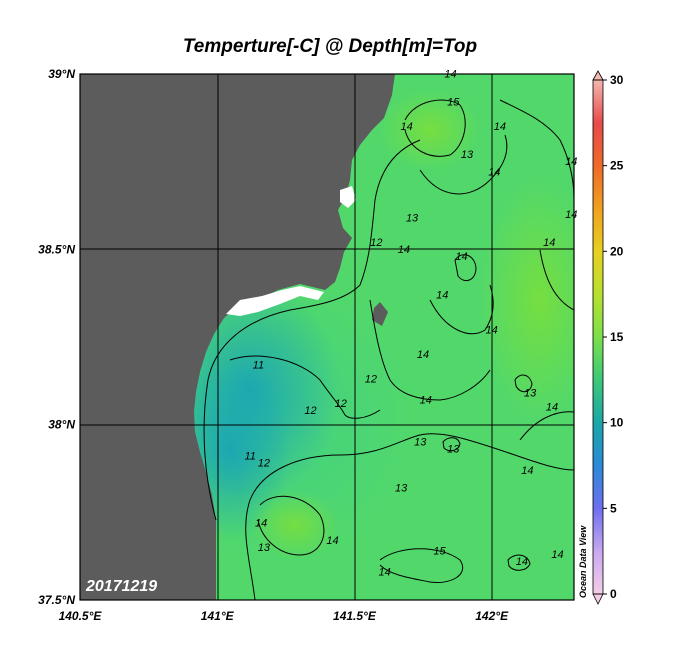 The height and width of the screenshot is (660, 684). I want to click on lat-tick-label: 38°N, so click(61, 425).